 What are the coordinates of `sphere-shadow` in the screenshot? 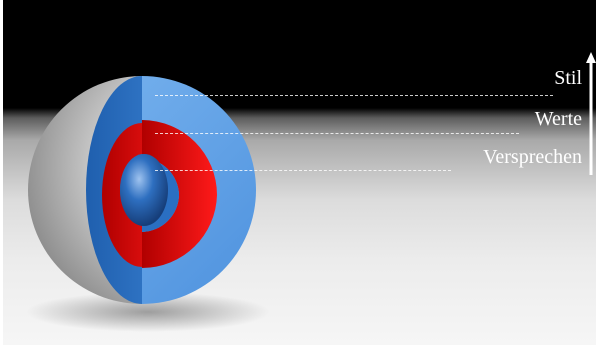 It's located at (148, 312).